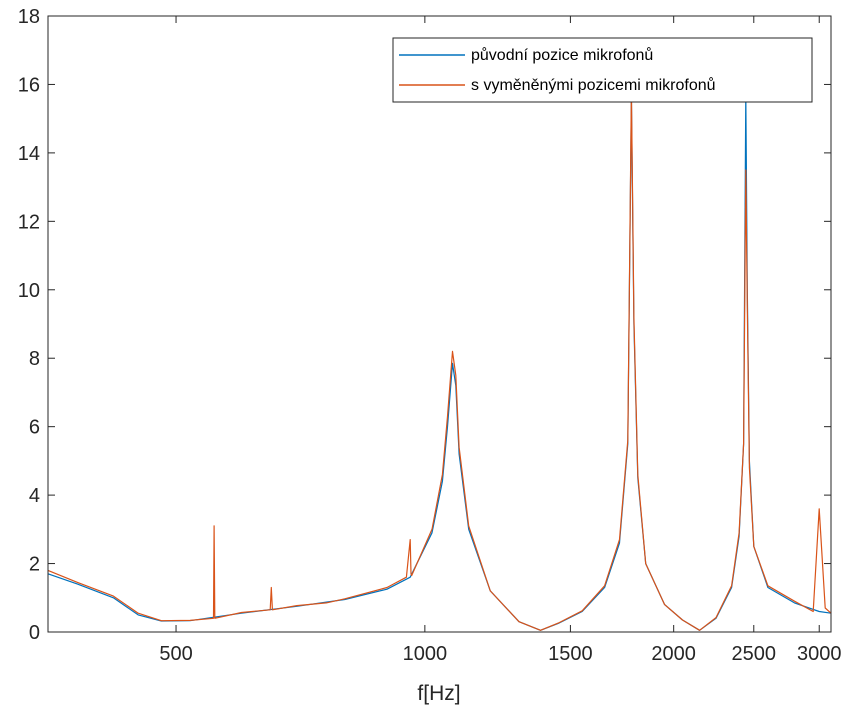  I want to click on legend-label-2: s vyměněnými pozicemi mikrofonů, so click(593, 85).